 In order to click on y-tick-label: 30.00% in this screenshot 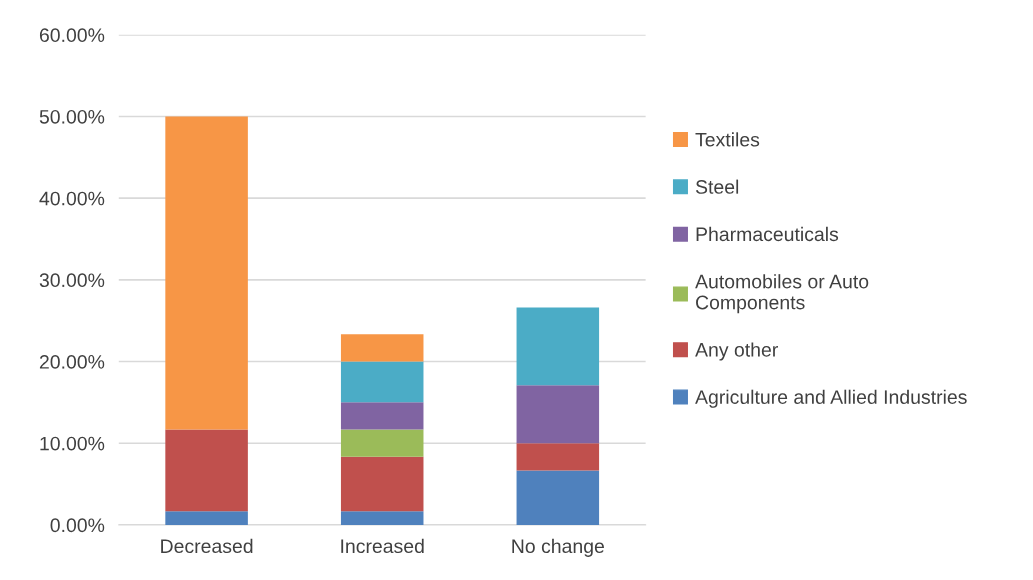, I will do `click(72, 280)`.